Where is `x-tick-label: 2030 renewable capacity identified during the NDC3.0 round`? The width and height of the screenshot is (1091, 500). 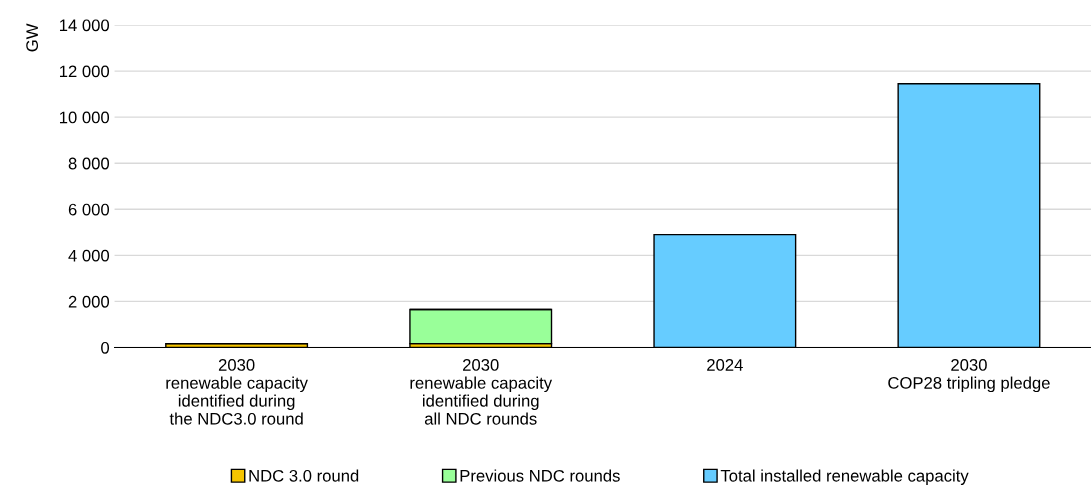
x-tick-label: 2030 renewable capacity identified during the NDC3.0 round is located at coordinates (237, 392).